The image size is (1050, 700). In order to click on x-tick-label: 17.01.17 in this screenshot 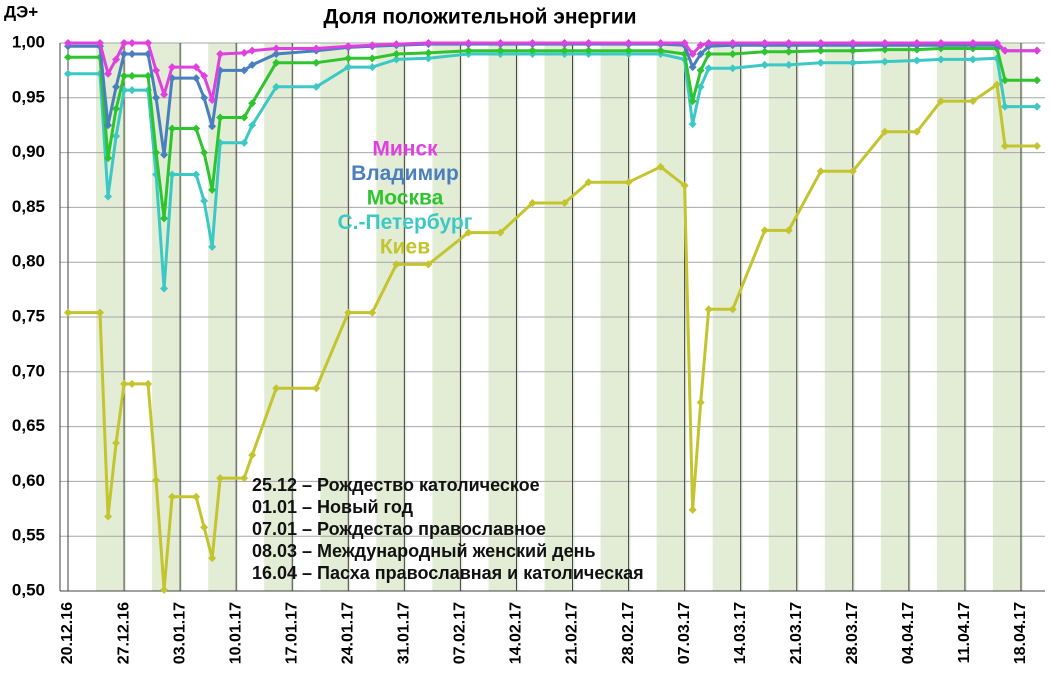, I will do `click(291, 633)`.